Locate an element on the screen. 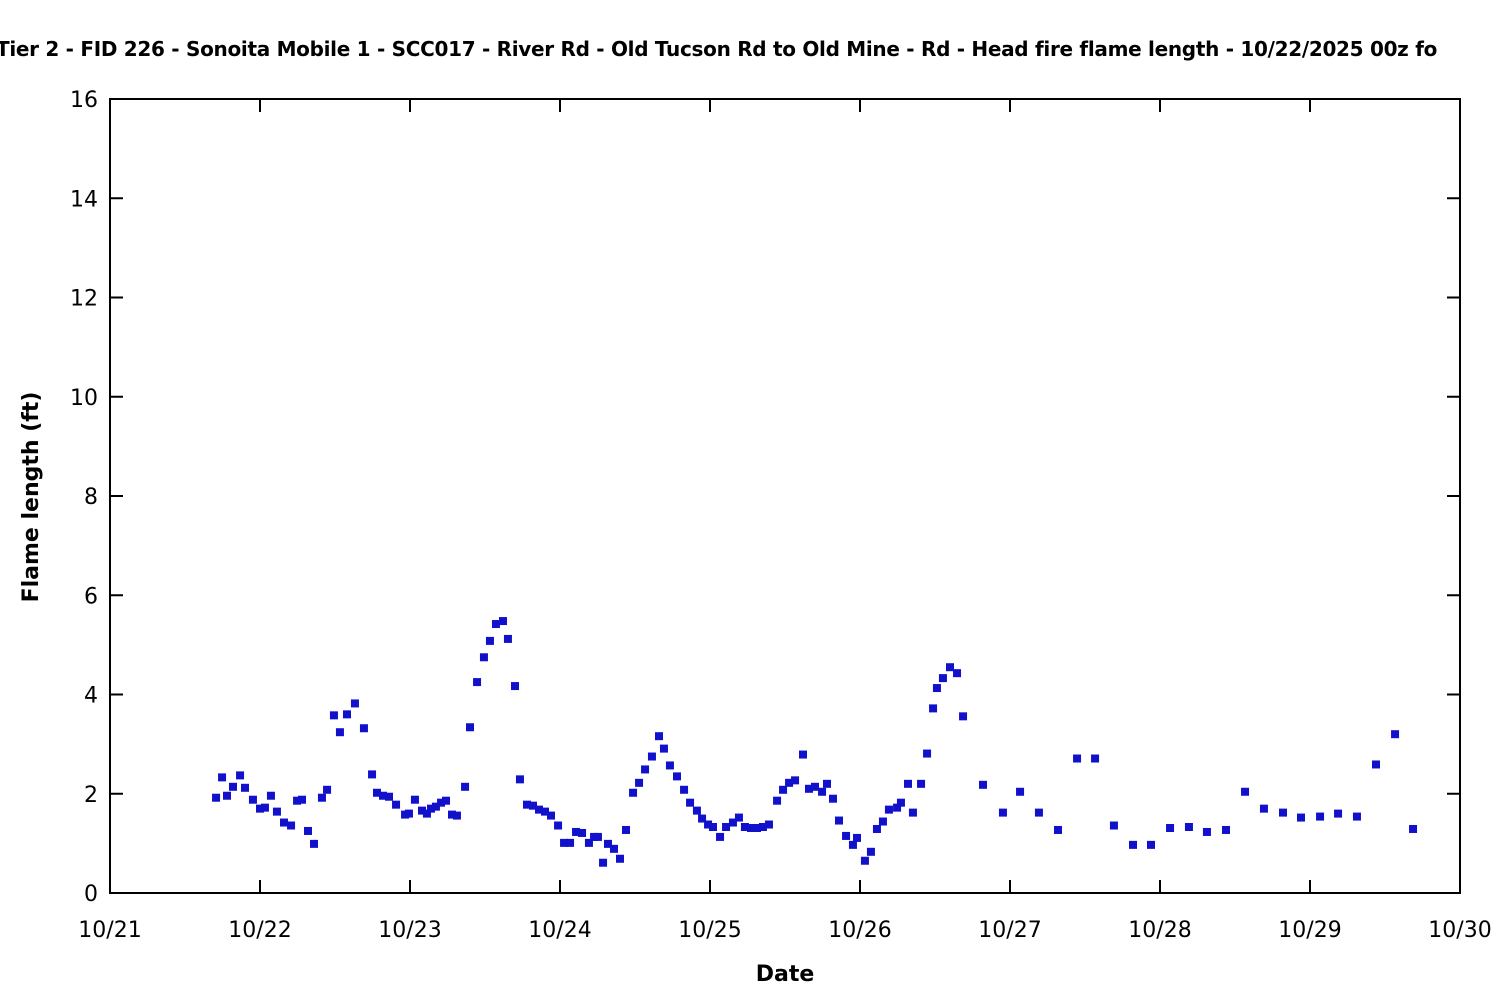 Image resolution: width=1500 pixels, height=1000 pixels. x-tick-label: 10/21 is located at coordinates (109, 930).